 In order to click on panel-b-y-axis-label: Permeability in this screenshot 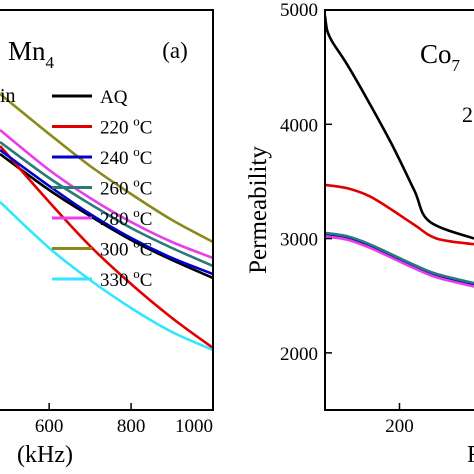, I will do `click(258, 210)`.